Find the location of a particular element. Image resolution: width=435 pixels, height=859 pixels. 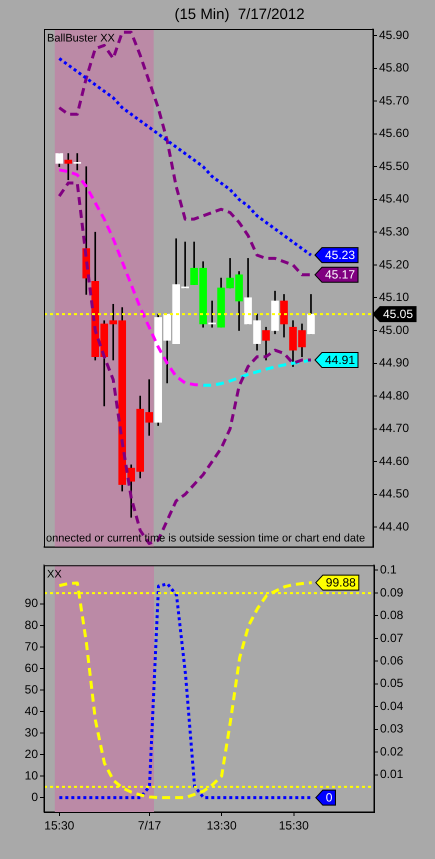

y-tick-label: 45.10 is located at coordinates (394, 297).